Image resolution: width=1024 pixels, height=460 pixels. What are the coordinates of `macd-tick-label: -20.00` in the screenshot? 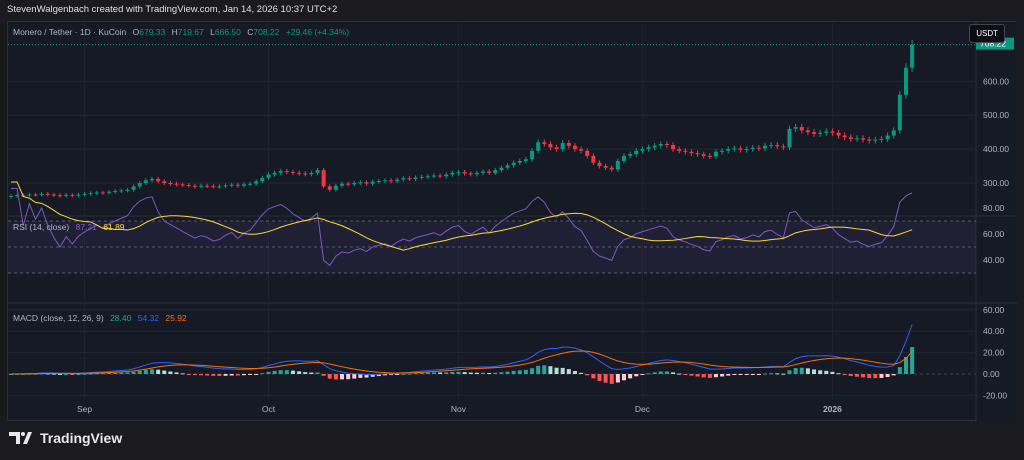 It's located at (995, 395).